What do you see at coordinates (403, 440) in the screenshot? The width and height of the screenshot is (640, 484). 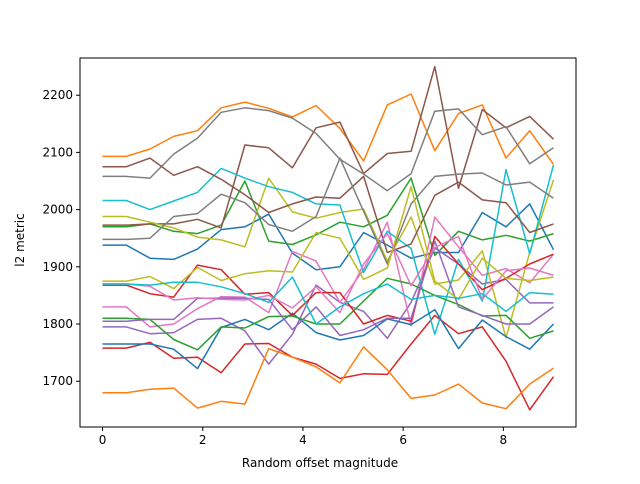 I see `x-tick-label: 6` at bounding box center [403, 440].